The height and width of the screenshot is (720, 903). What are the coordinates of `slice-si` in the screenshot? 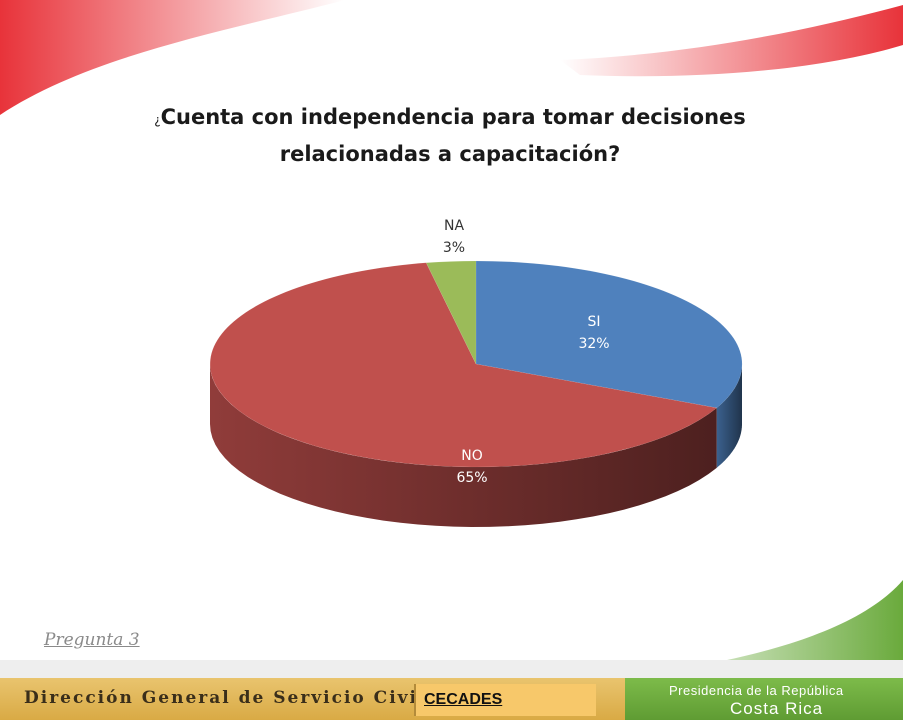 It's located at (609, 334).